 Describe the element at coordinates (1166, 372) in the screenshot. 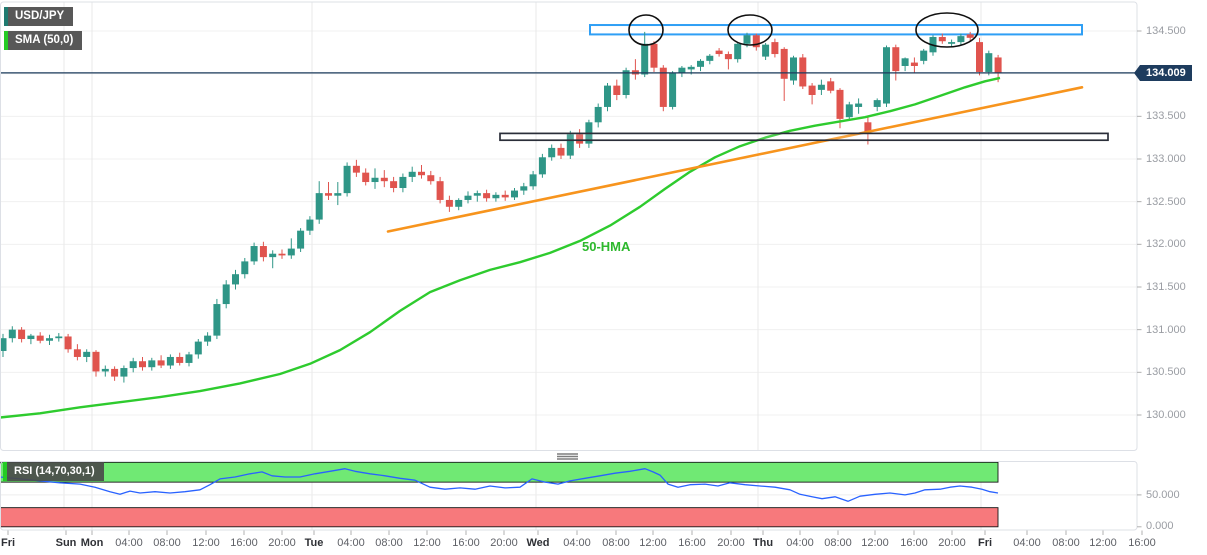

I see `price-tick-label: 130.500` at that location.